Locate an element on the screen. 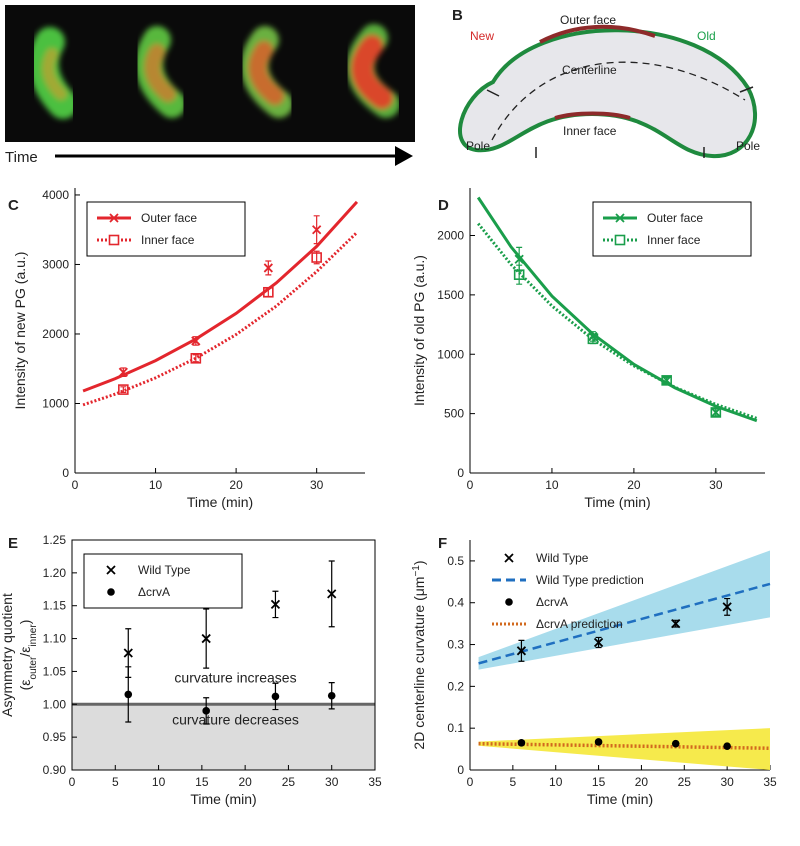 Image resolution: width=800 pixels, height=846 pixels. label-inner-face: Inner face is located at coordinates (590, 131).